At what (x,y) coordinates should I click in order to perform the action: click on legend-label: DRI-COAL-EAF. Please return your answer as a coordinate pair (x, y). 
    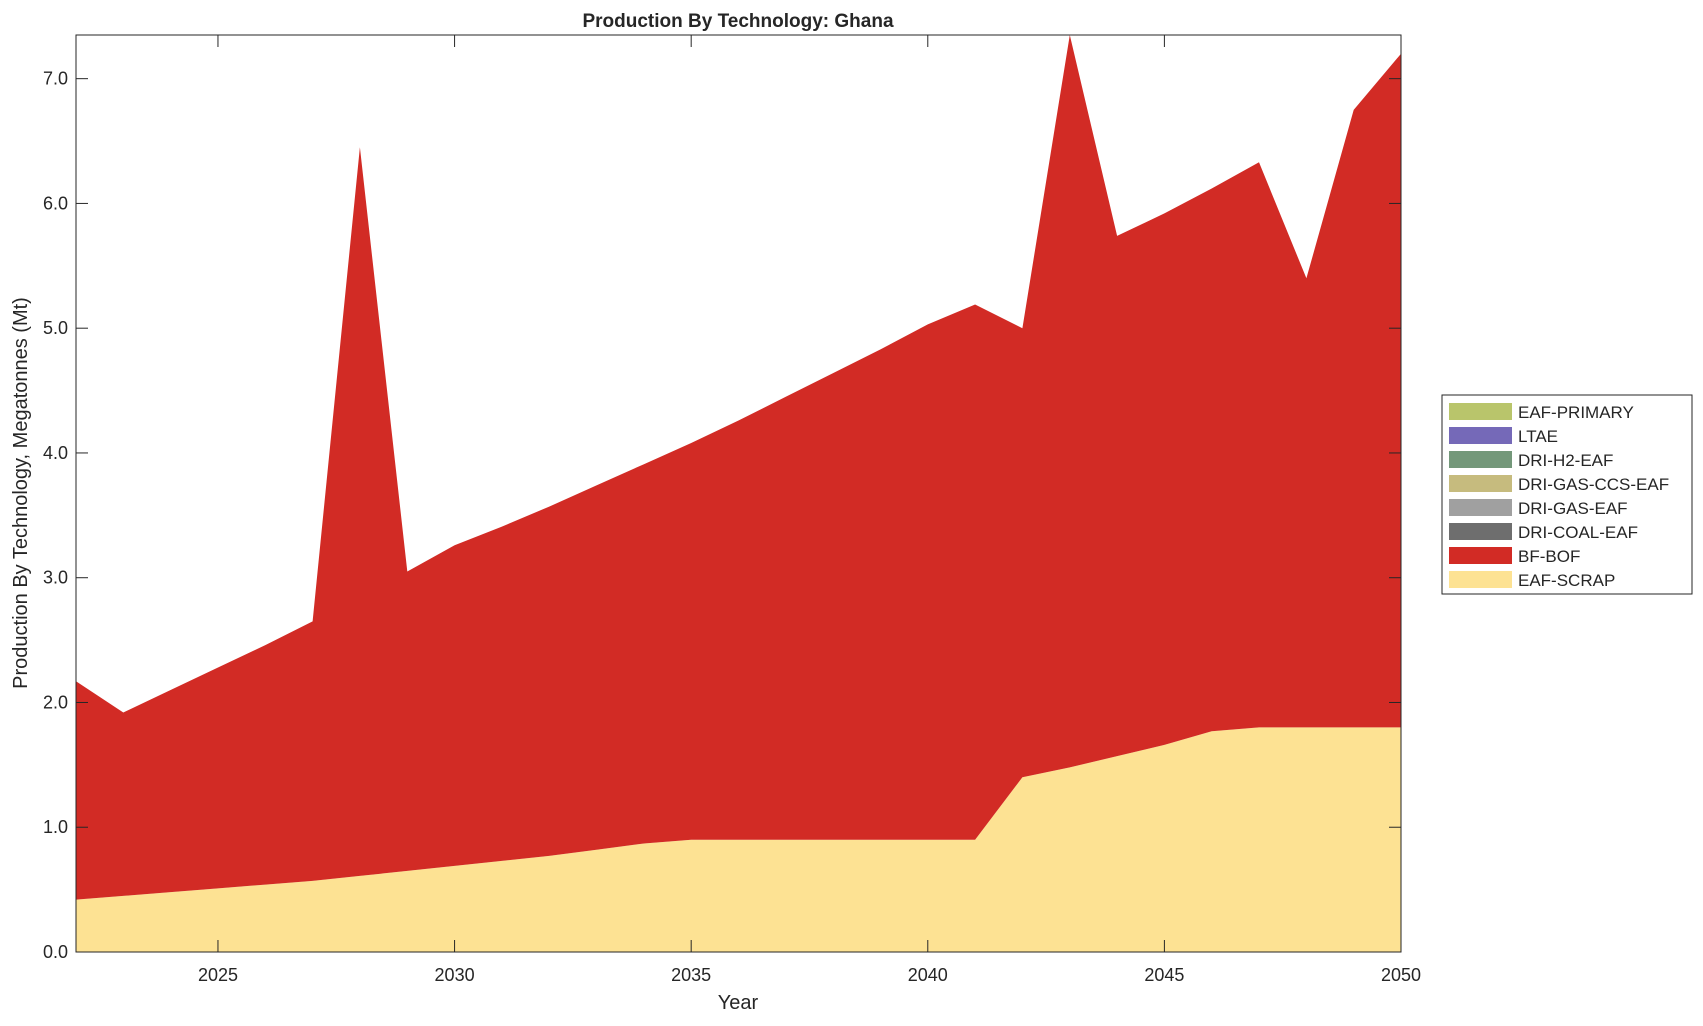
    Looking at the image, I should click on (1578, 532).